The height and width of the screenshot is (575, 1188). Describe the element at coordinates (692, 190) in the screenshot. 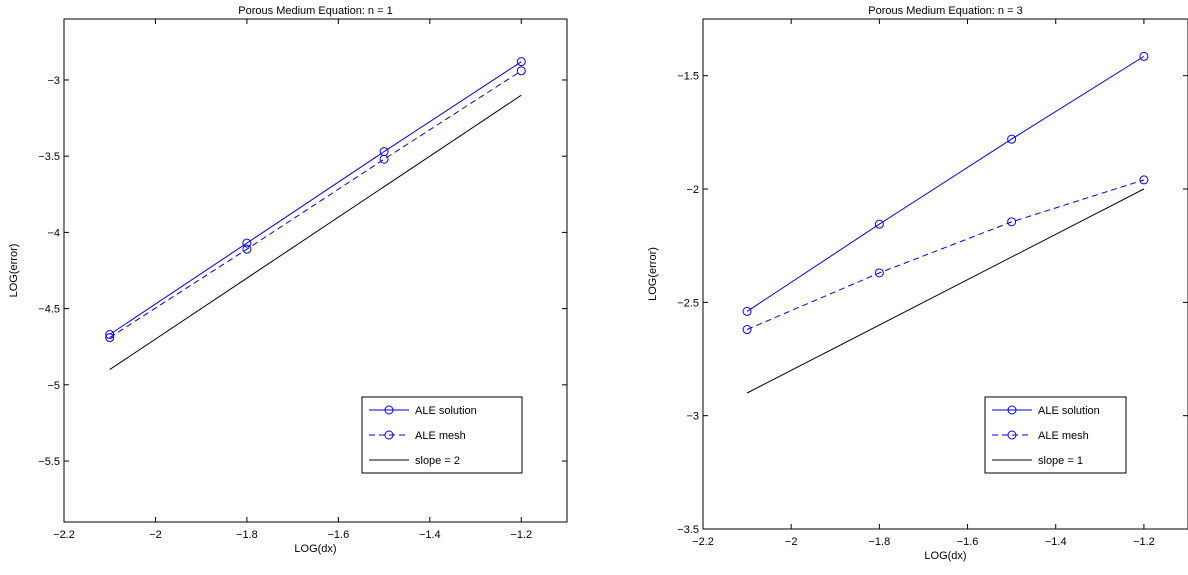

I see `y-tick-label: −2` at that location.